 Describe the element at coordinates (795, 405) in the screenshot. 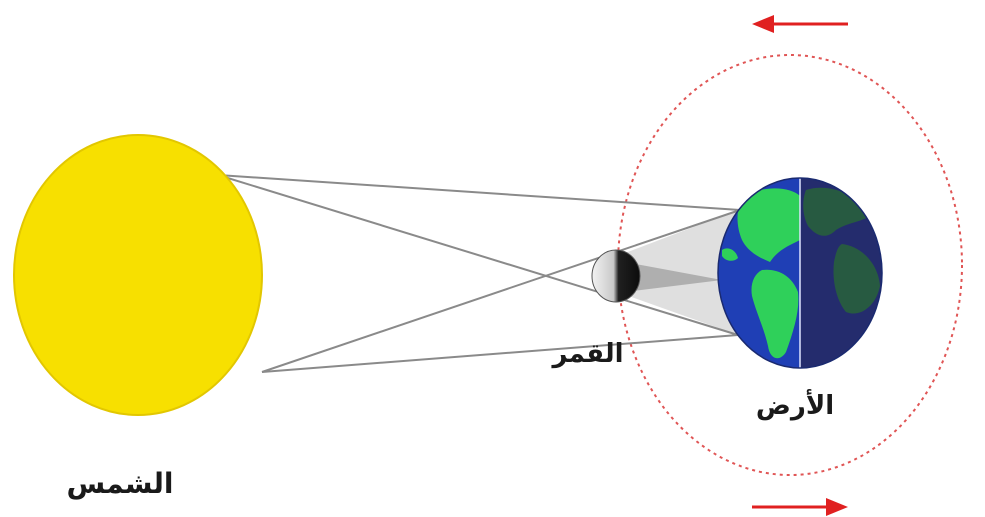

I see `earth-label: الأرض` at that location.